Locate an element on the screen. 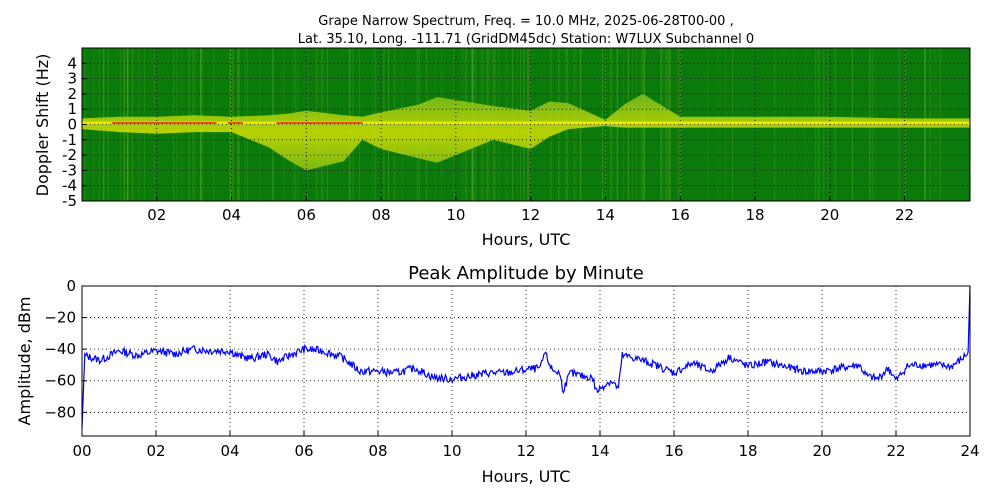 This screenshot has width=1000, height=500. amplitude-x-tick-label: 24 is located at coordinates (969, 451).